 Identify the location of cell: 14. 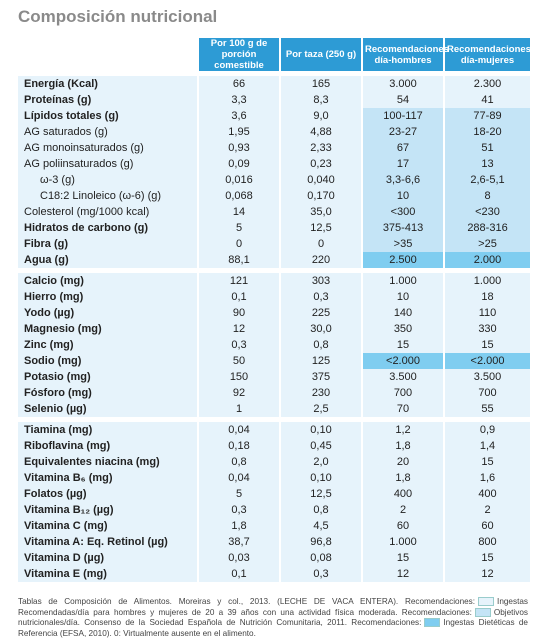
(238, 212).